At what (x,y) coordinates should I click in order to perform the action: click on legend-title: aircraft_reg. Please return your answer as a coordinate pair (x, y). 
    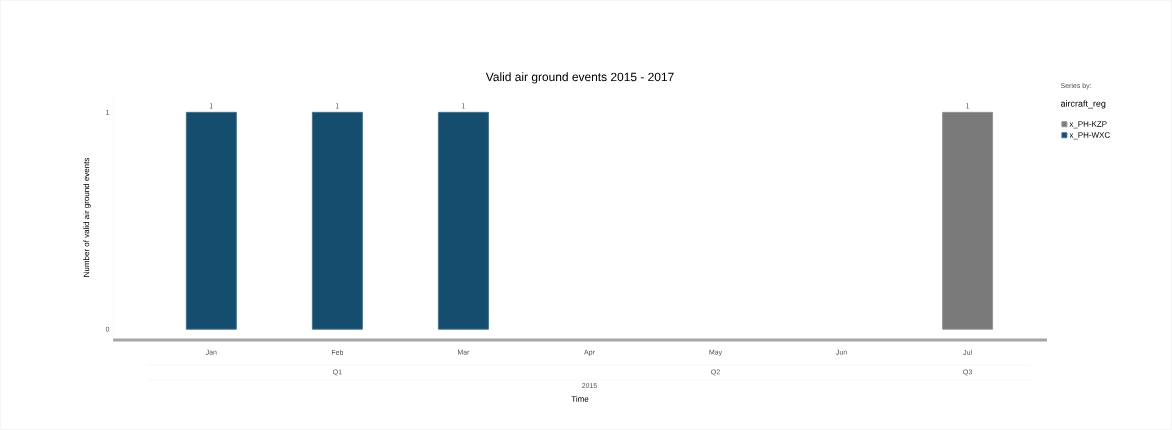
    Looking at the image, I should click on (1083, 104).